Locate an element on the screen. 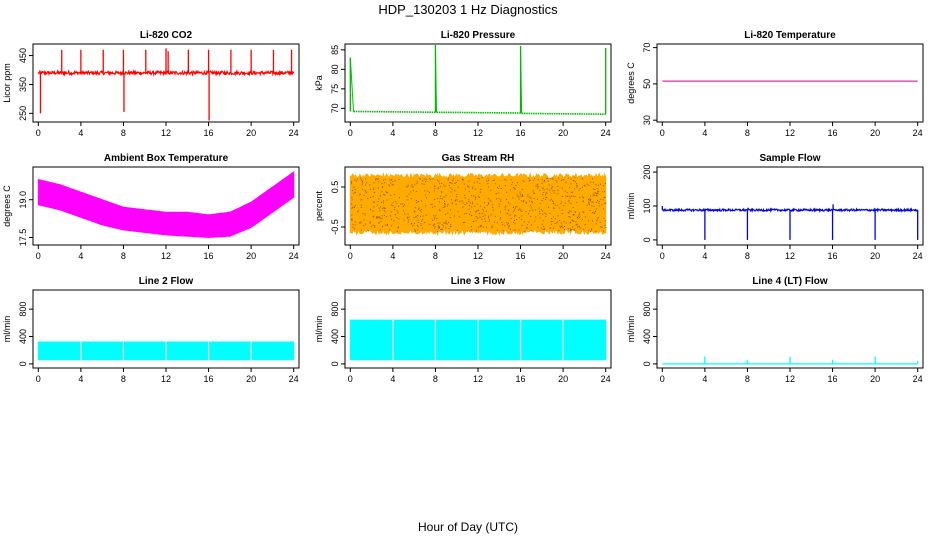 This screenshot has height=540, width=936. x-tick-label: 8 is located at coordinates (123, 379).